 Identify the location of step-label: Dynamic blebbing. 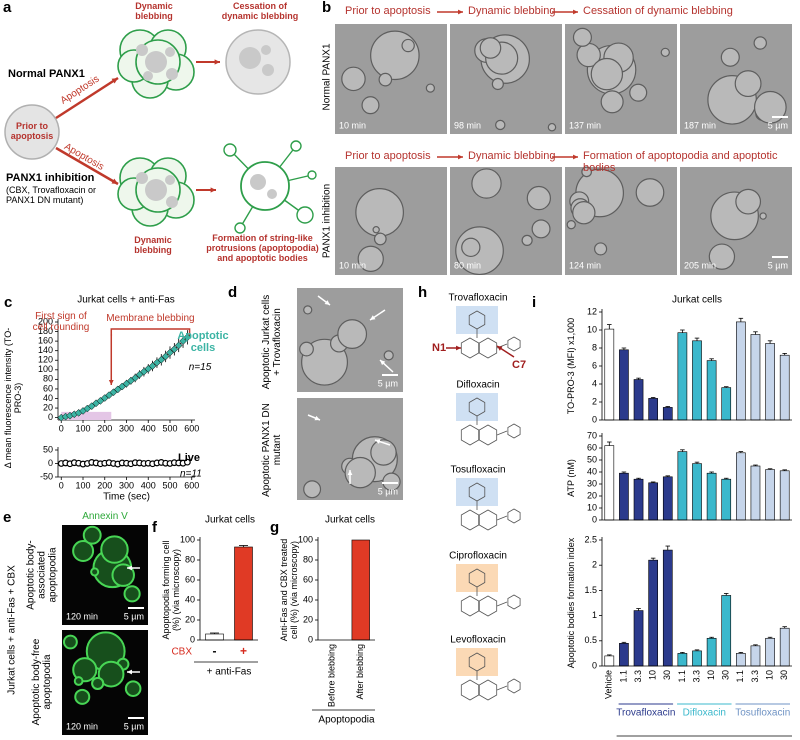
(512, 156).